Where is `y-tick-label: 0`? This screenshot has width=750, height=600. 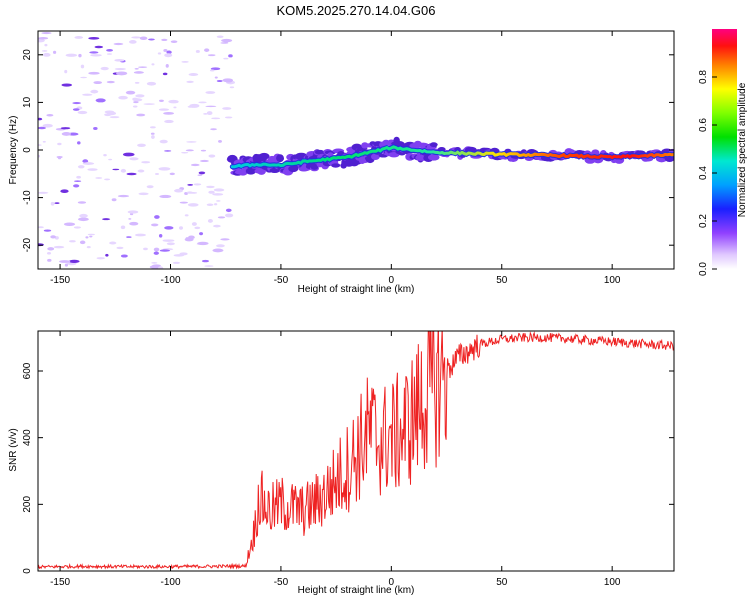
y-tick-label: 0 is located at coordinates (27, 571).